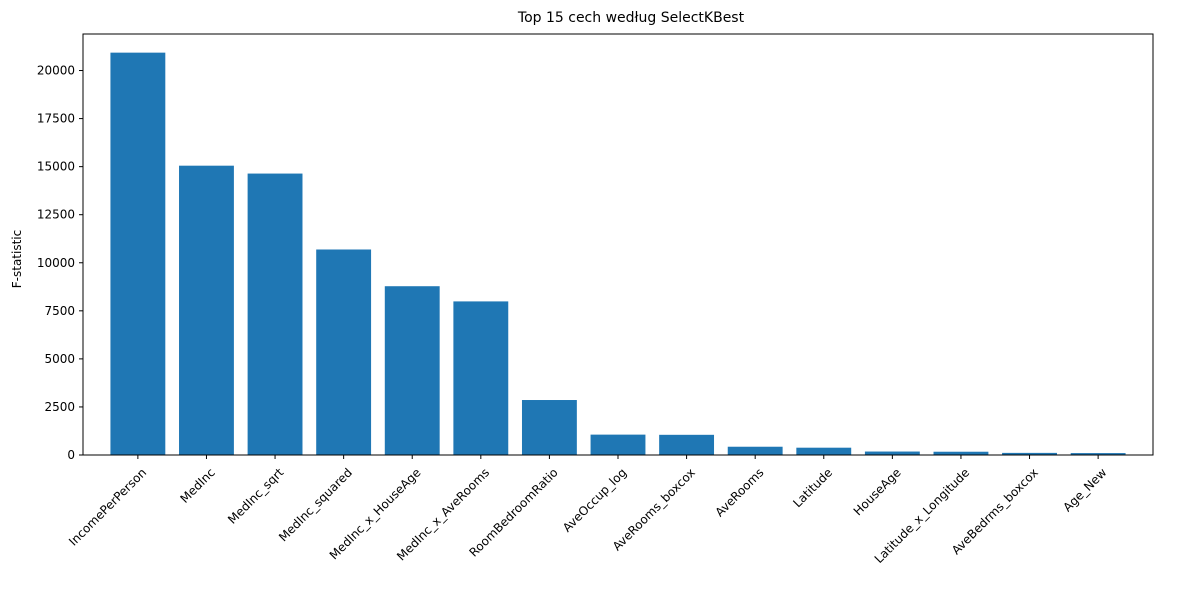 The height and width of the screenshot is (590, 1189). What do you see at coordinates (56, 167) in the screenshot?
I see `y-tick-label: 15000` at bounding box center [56, 167].